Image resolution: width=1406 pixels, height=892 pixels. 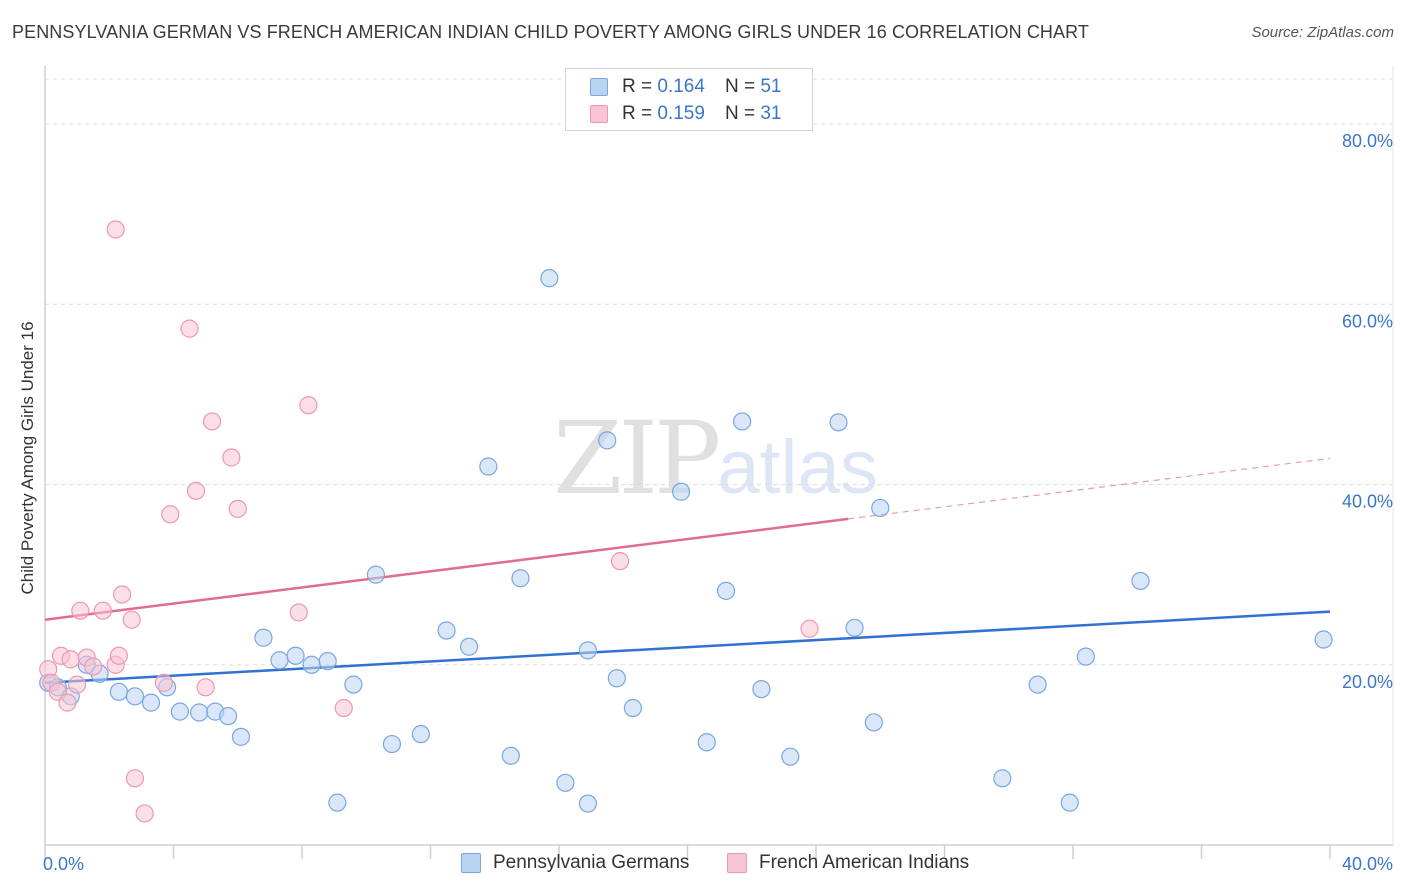 What do you see at coordinates (689, 99) in the screenshot?
I see `stats-legend: R = 0.164 N = 51 R = 0.159 N = 31` at bounding box center [689, 99].